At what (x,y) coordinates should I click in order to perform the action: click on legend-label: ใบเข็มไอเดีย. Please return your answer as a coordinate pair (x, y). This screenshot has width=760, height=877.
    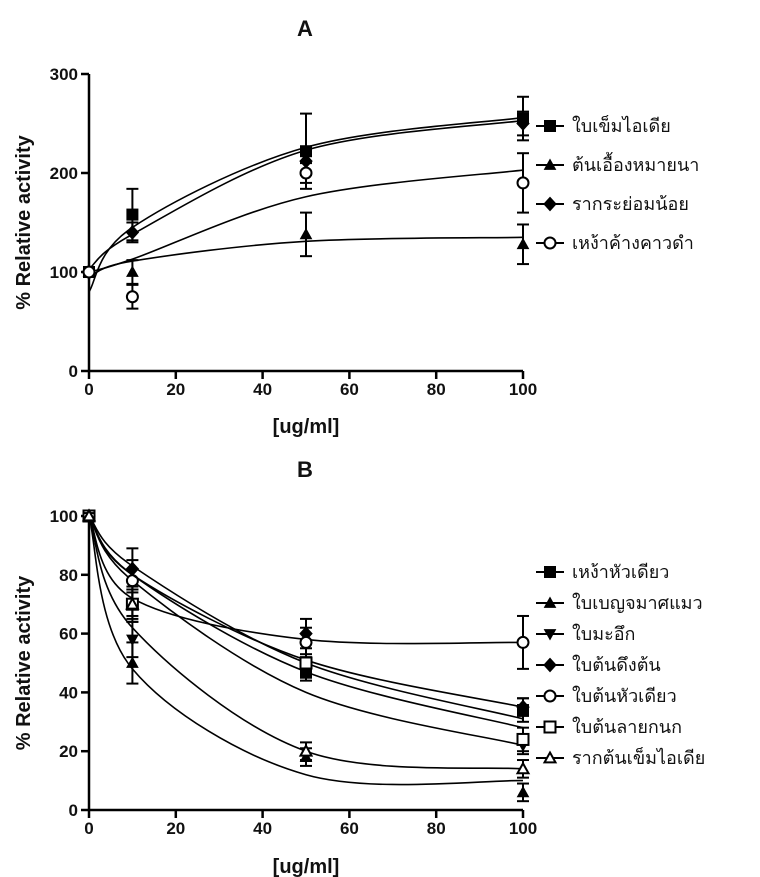
    Looking at the image, I should click on (621, 125).